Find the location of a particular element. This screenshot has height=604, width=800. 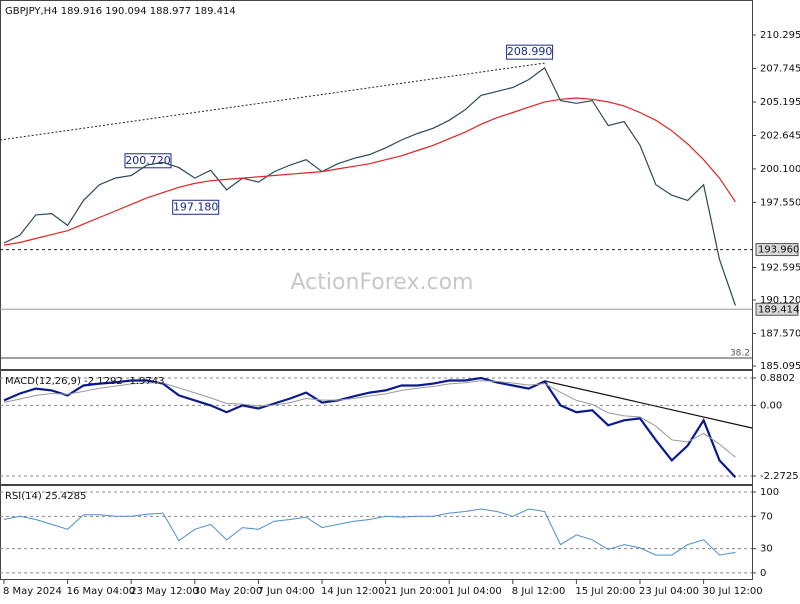

y-tick-label: 187.570 is located at coordinates (780, 333).